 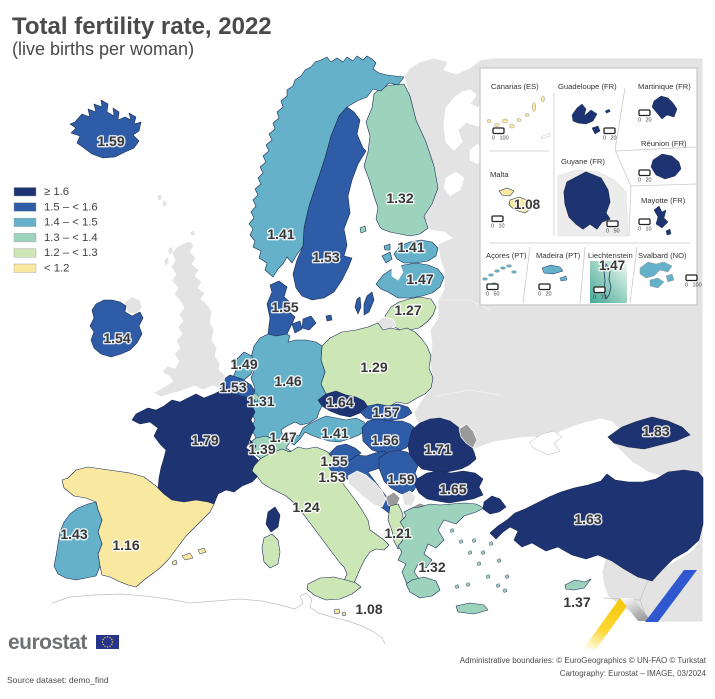 I want to click on svg-text: 1.37, so click(x=576, y=602).